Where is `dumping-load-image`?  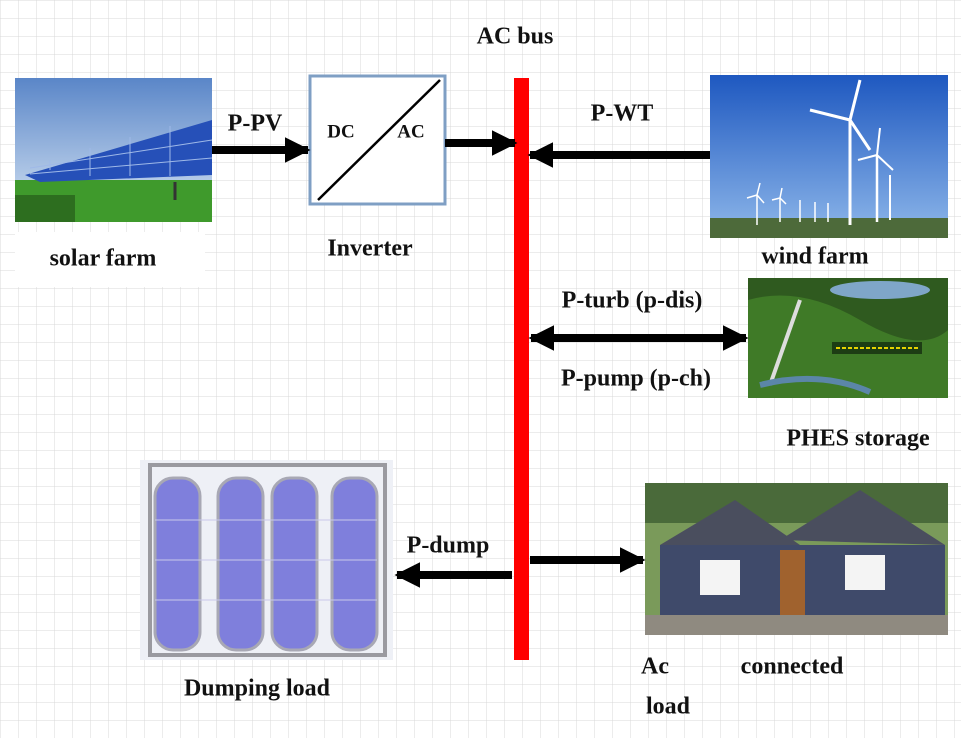 dumping-load-image is located at coordinates (266, 560).